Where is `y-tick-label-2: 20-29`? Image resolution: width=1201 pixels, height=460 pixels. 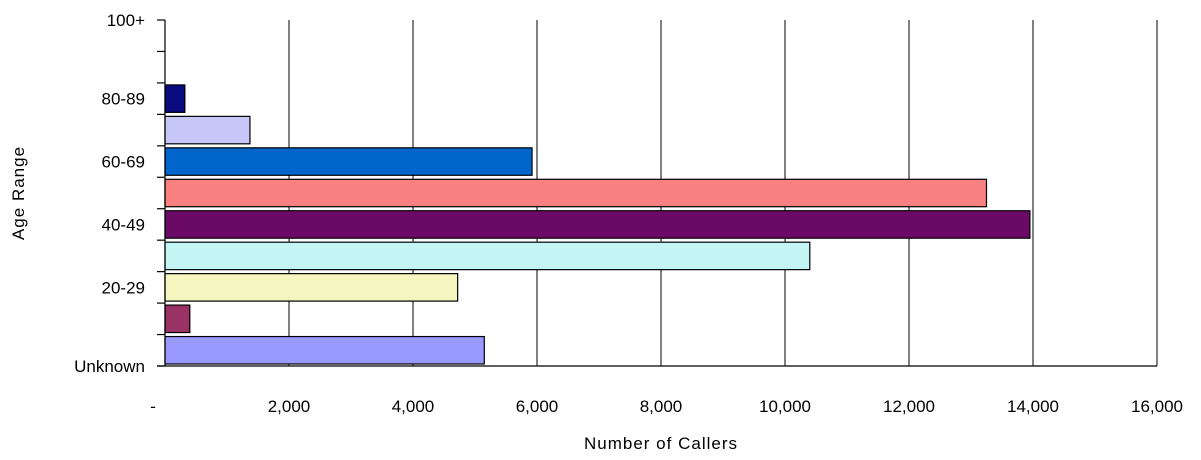 y-tick-label-2: 20-29 is located at coordinates (123, 287).